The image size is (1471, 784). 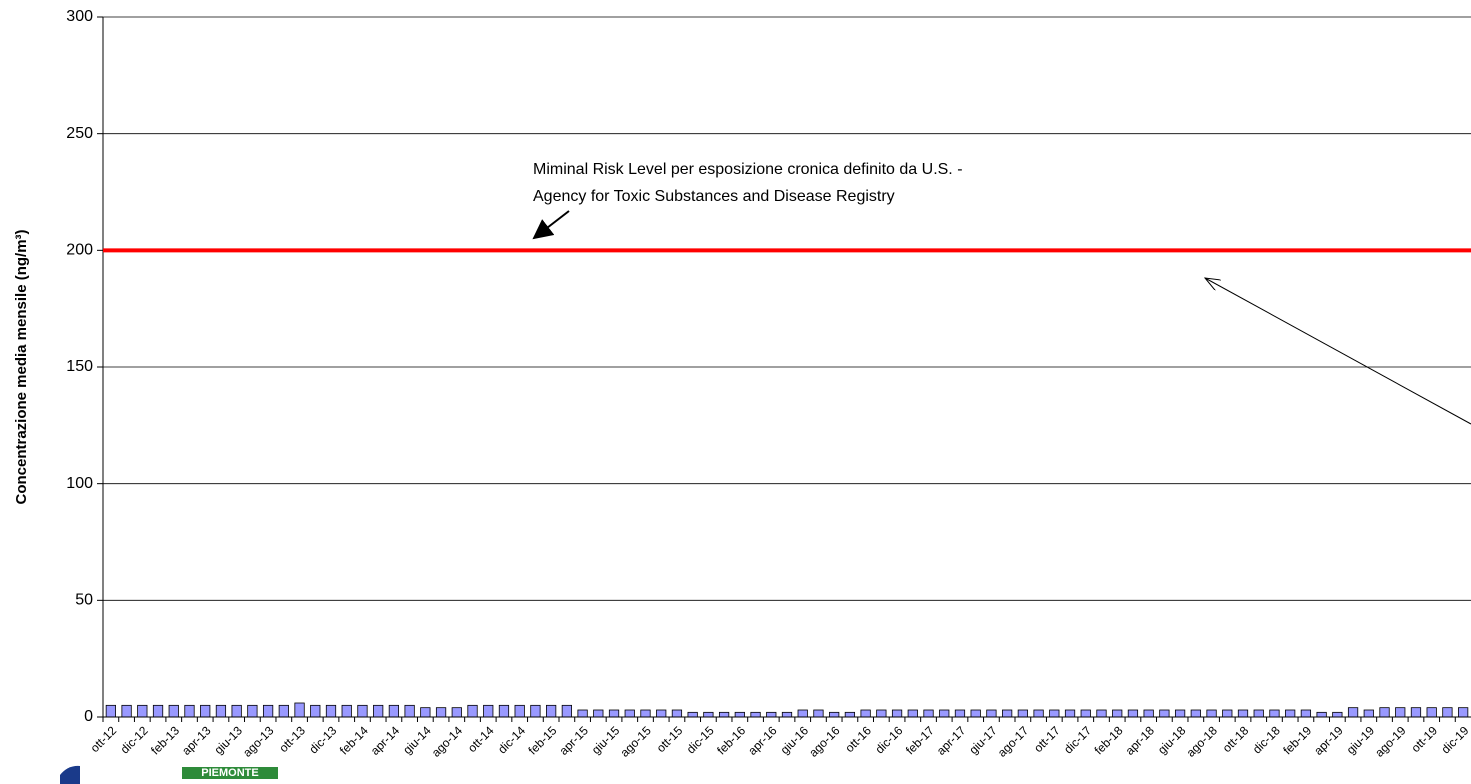 What do you see at coordinates (1390, 741) in the screenshot?
I see `x-tick-label: ago-19` at bounding box center [1390, 741].